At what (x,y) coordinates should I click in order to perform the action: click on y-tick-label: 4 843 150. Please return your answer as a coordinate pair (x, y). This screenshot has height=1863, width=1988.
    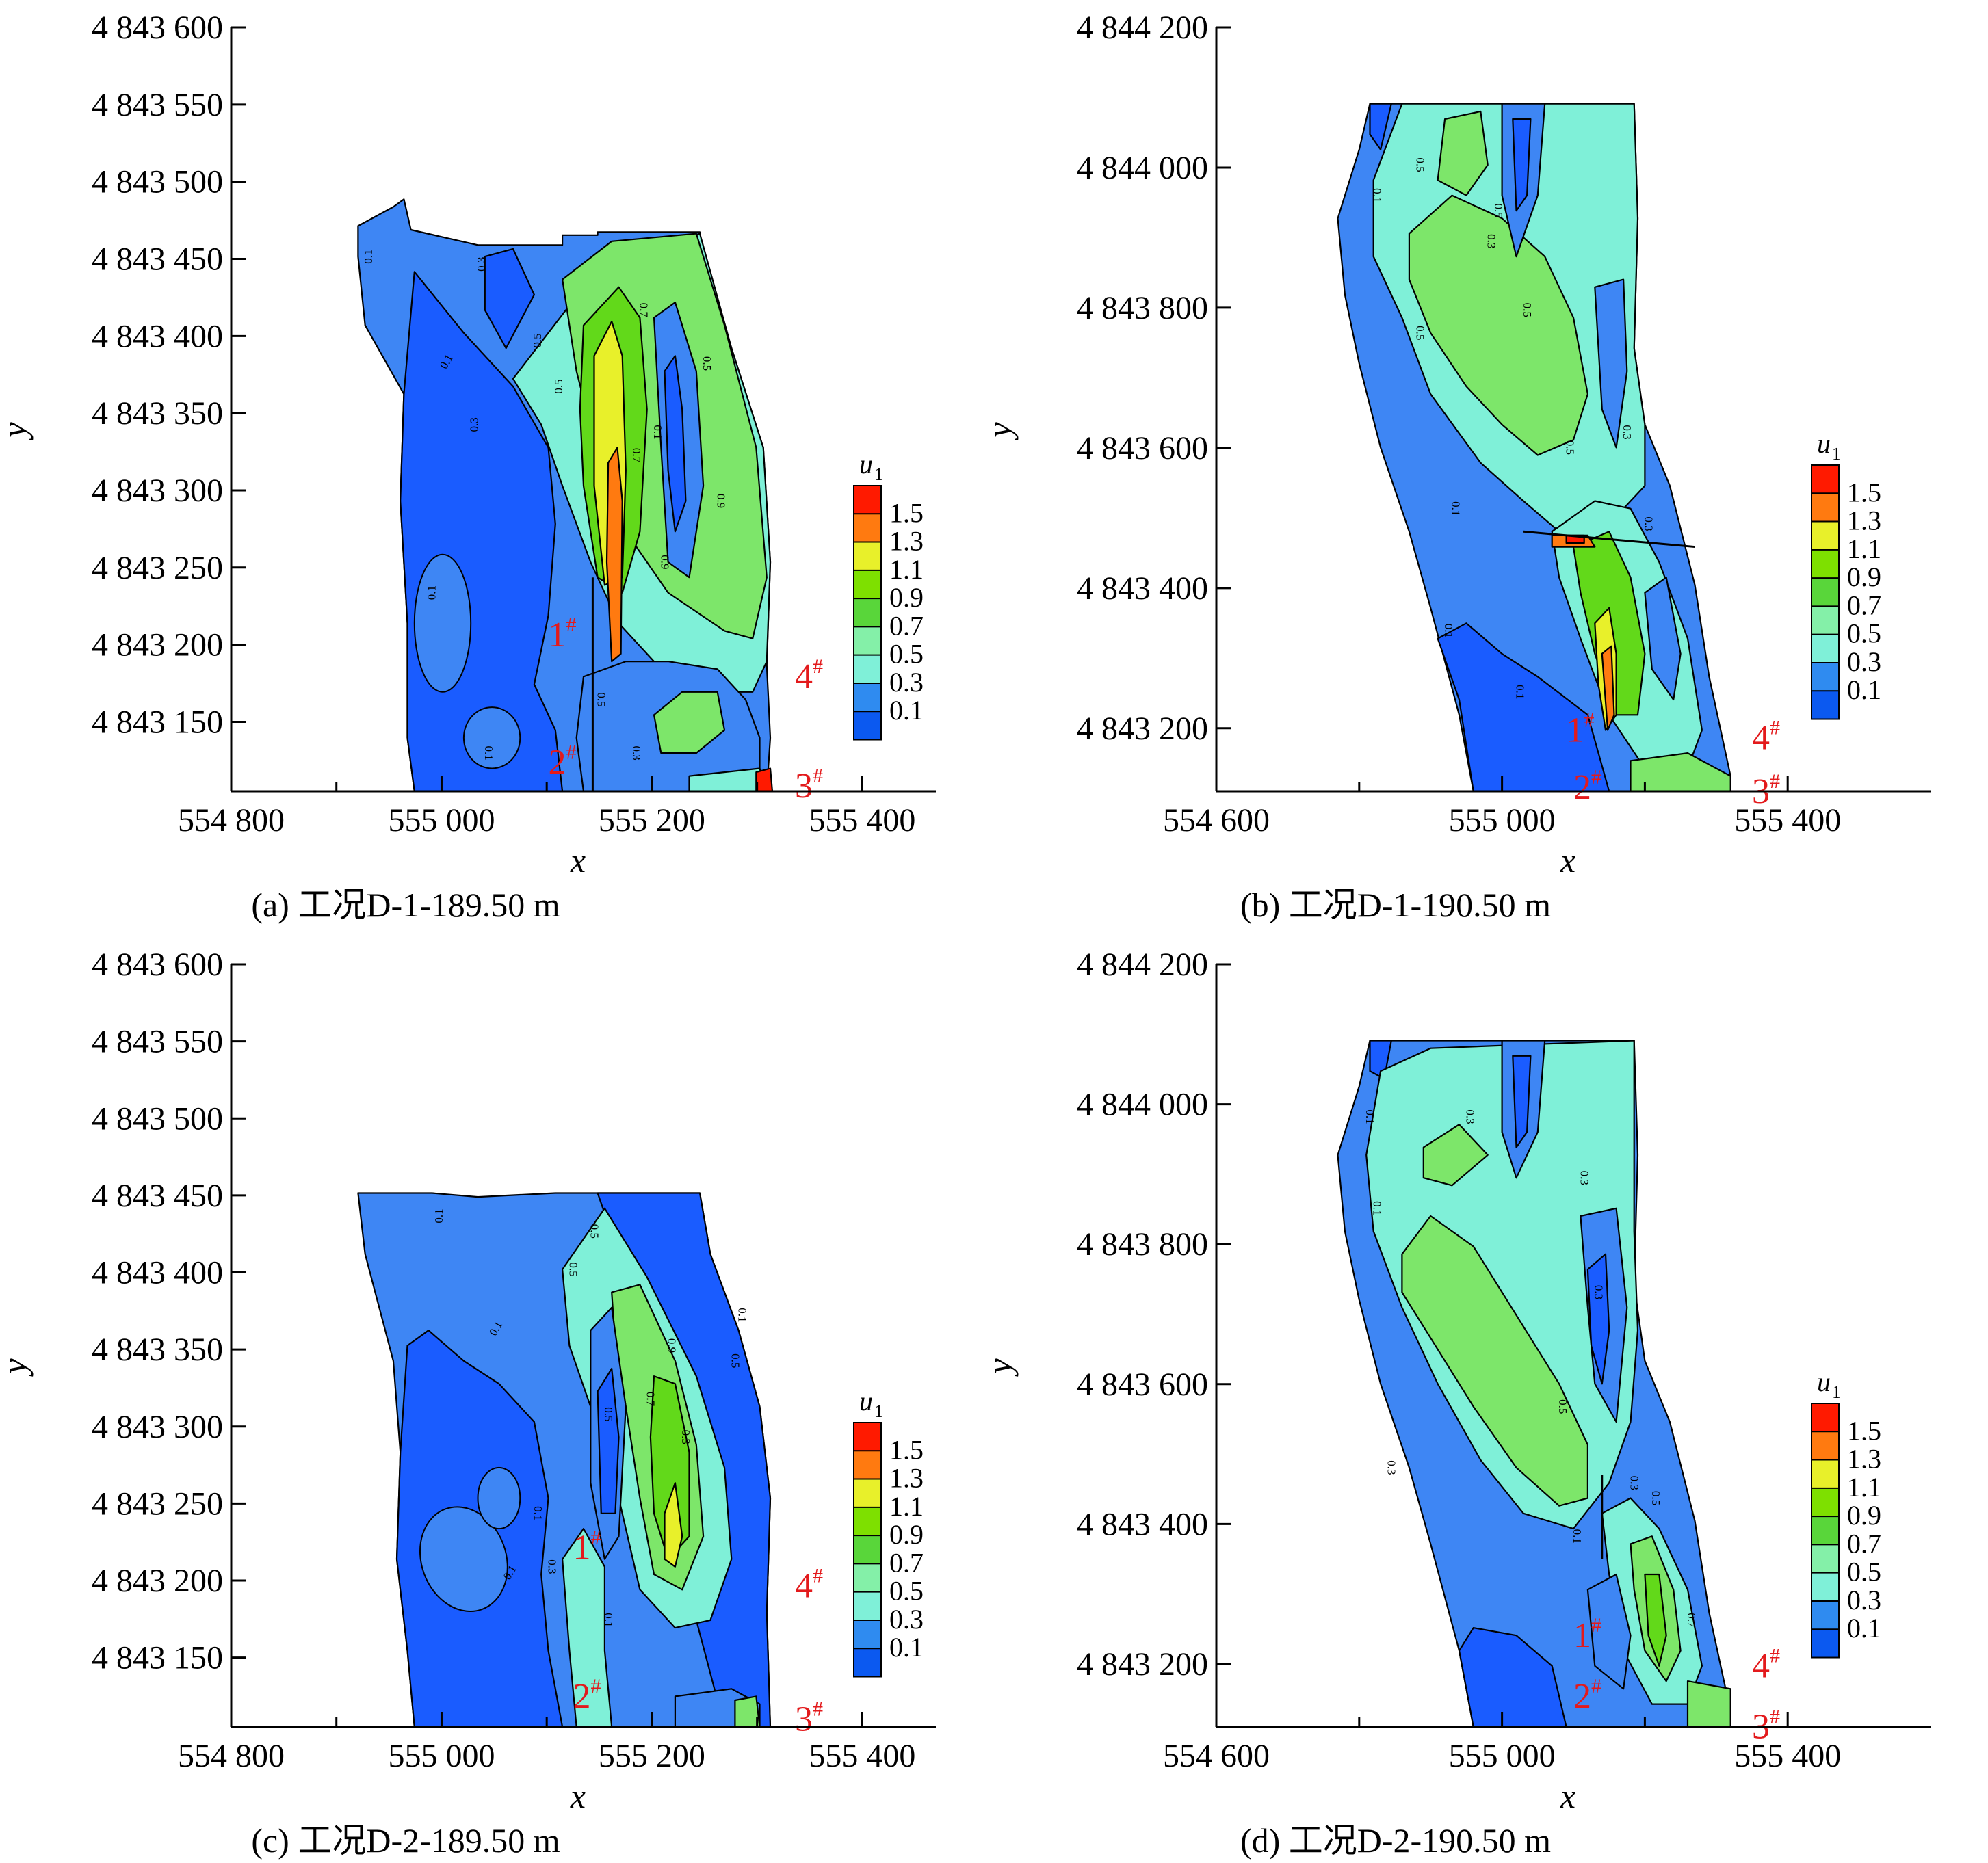
    Looking at the image, I should click on (158, 722).